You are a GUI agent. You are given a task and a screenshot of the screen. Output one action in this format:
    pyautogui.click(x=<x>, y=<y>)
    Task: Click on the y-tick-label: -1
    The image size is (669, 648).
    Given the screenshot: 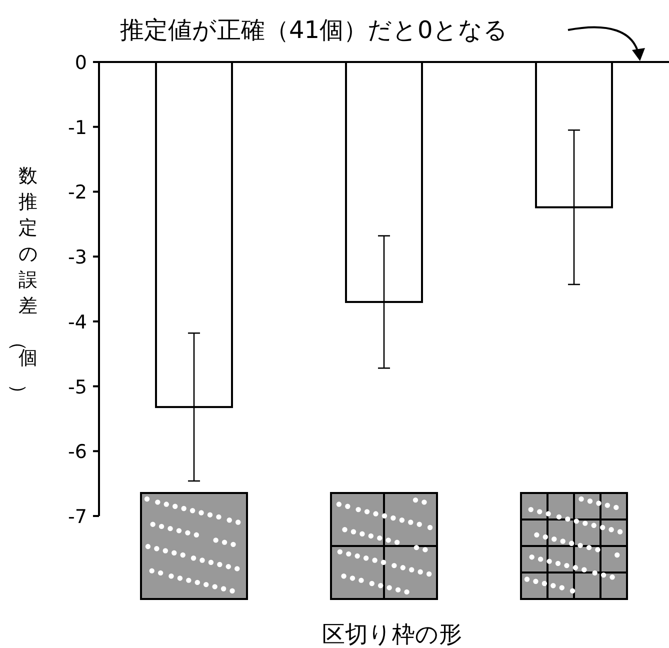 What is the action you would take?
    pyautogui.click(x=77, y=127)
    